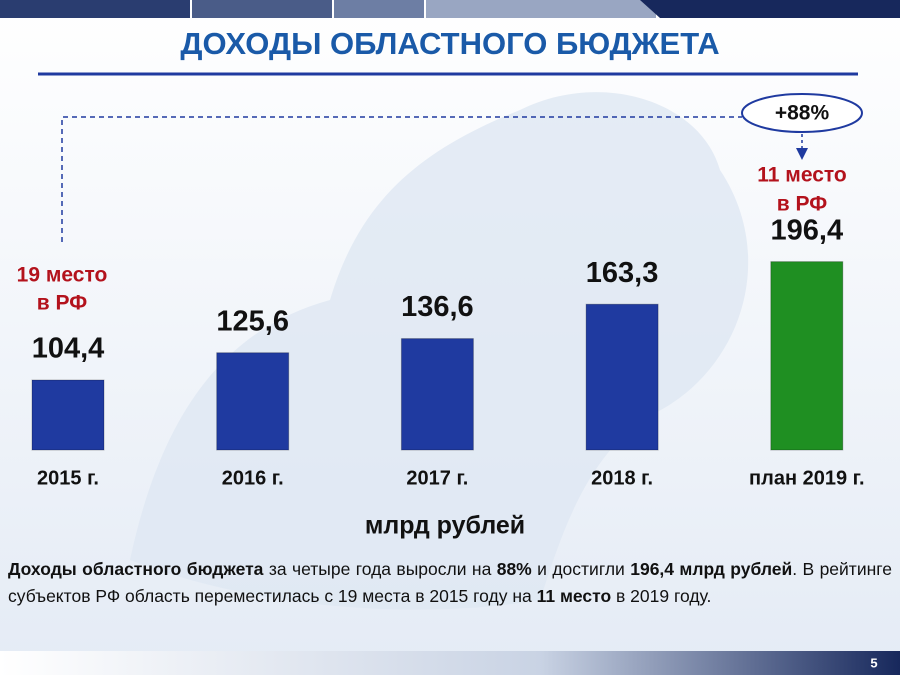 Image resolution: width=900 pixels, height=675 pixels. I want to click on description-text: и достигли, so click(581, 569).